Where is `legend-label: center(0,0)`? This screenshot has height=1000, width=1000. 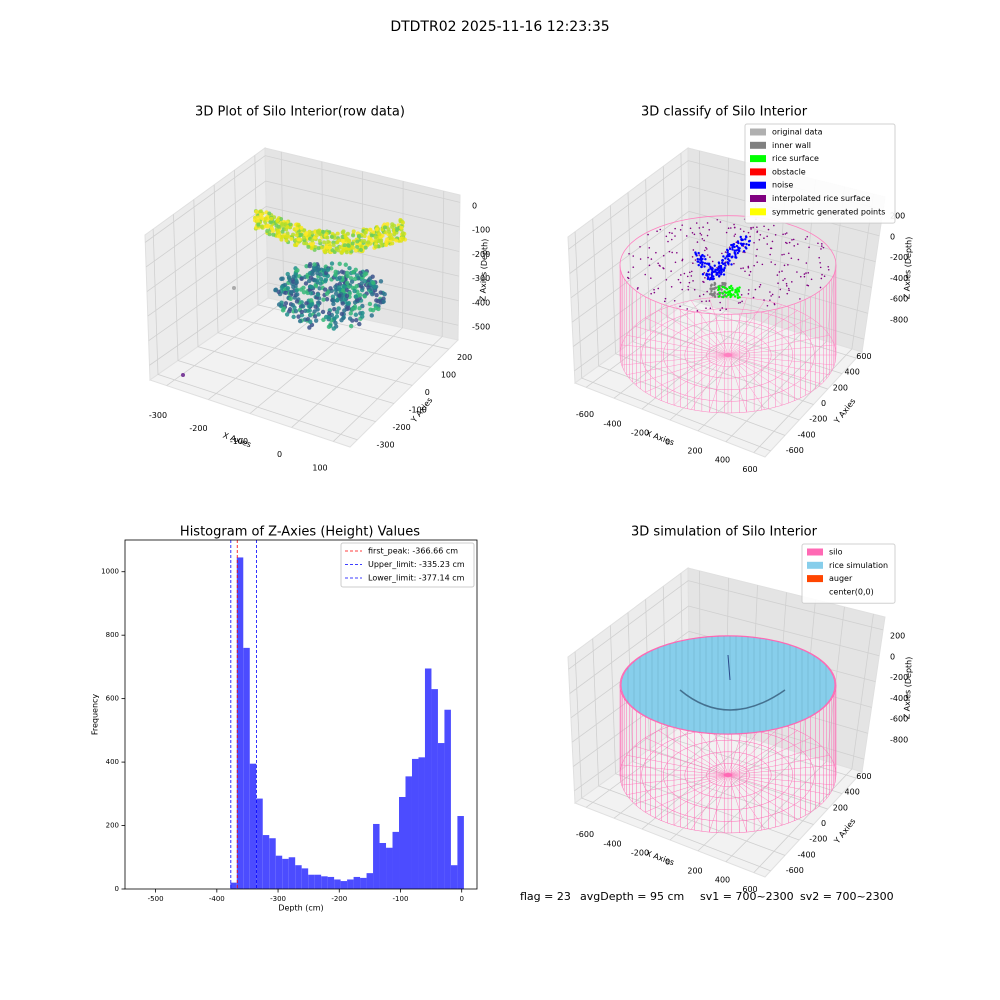 legend-label: center(0,0) is located at coordinates (851, 591).